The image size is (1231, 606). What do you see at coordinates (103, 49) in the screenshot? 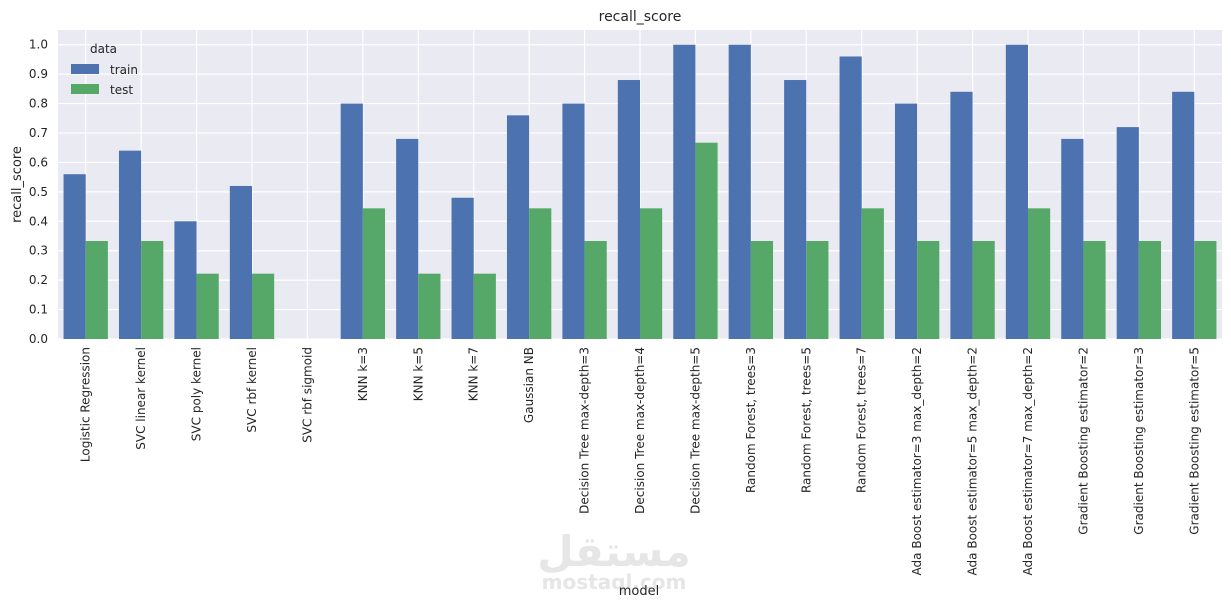
I see `legend-title: data` at bounding box center [103, 49].